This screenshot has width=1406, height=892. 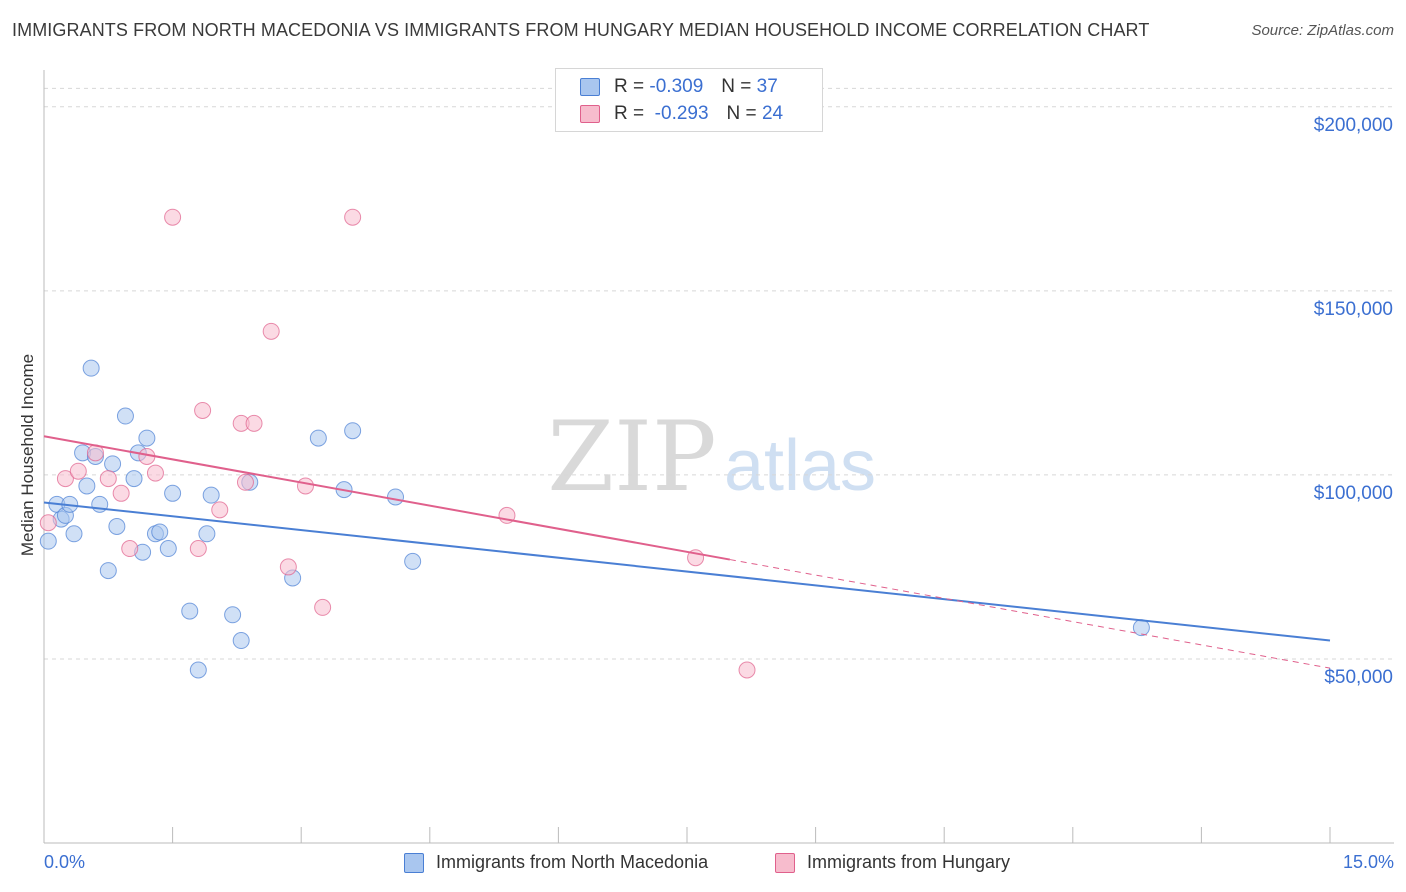 I want to click on n-value-north-macedonia: 37, so click(x=767, y=86).